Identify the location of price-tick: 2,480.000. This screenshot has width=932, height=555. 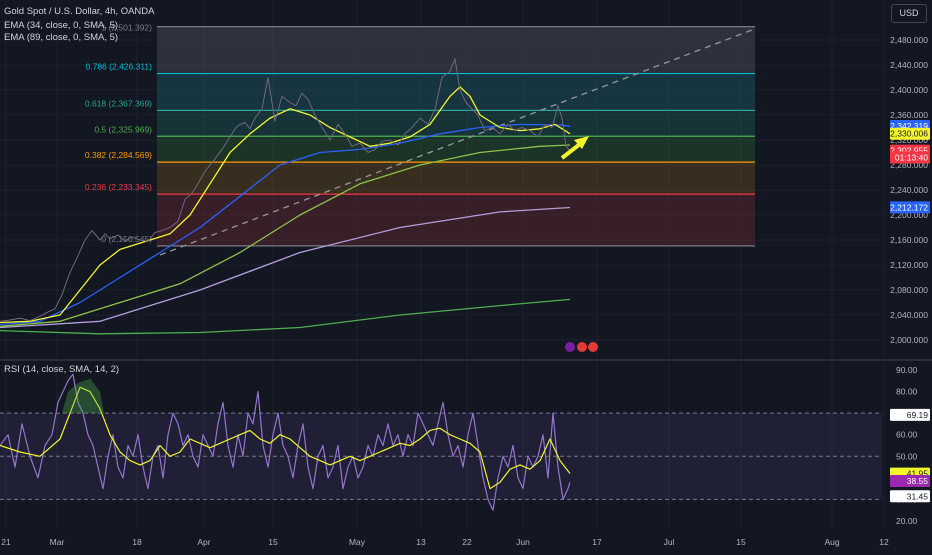
(909, 40).